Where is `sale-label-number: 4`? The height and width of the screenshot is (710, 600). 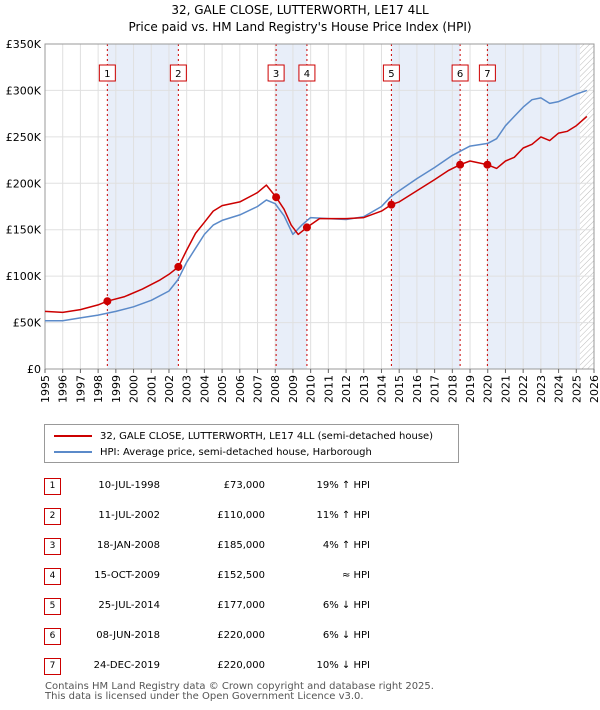 sale-label-number: 4 is located at coordinates (307, 74).